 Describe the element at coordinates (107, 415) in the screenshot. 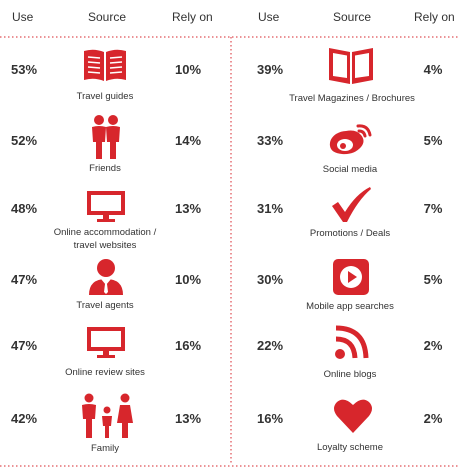

I see `family-icon` at that location.